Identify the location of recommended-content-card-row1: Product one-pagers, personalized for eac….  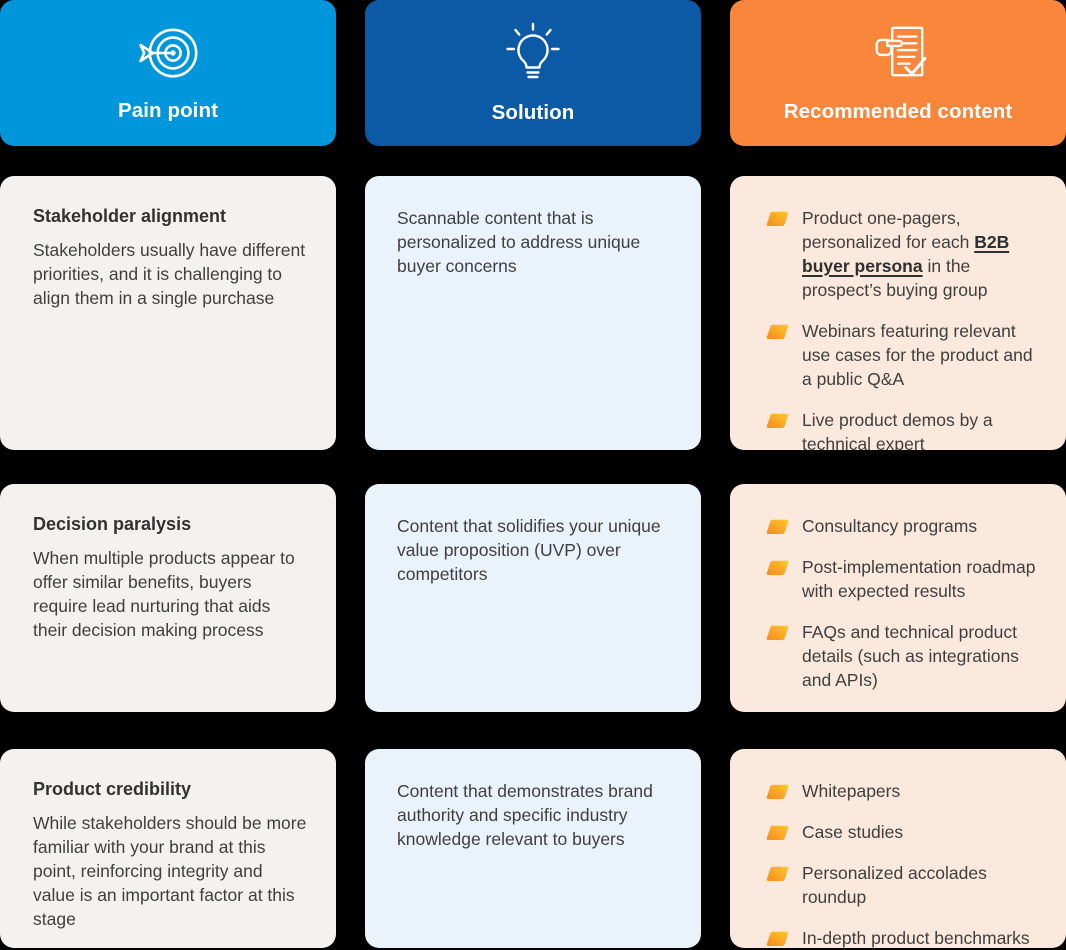
(898, 313).